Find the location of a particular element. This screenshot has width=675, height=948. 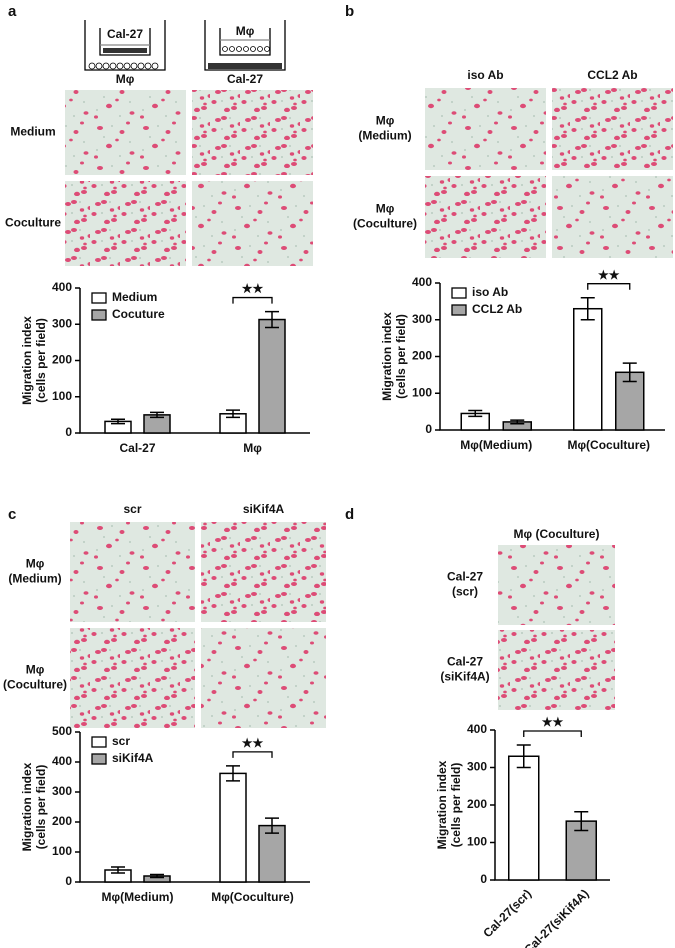

legend-label: scr is located at coordinates (121, 741).